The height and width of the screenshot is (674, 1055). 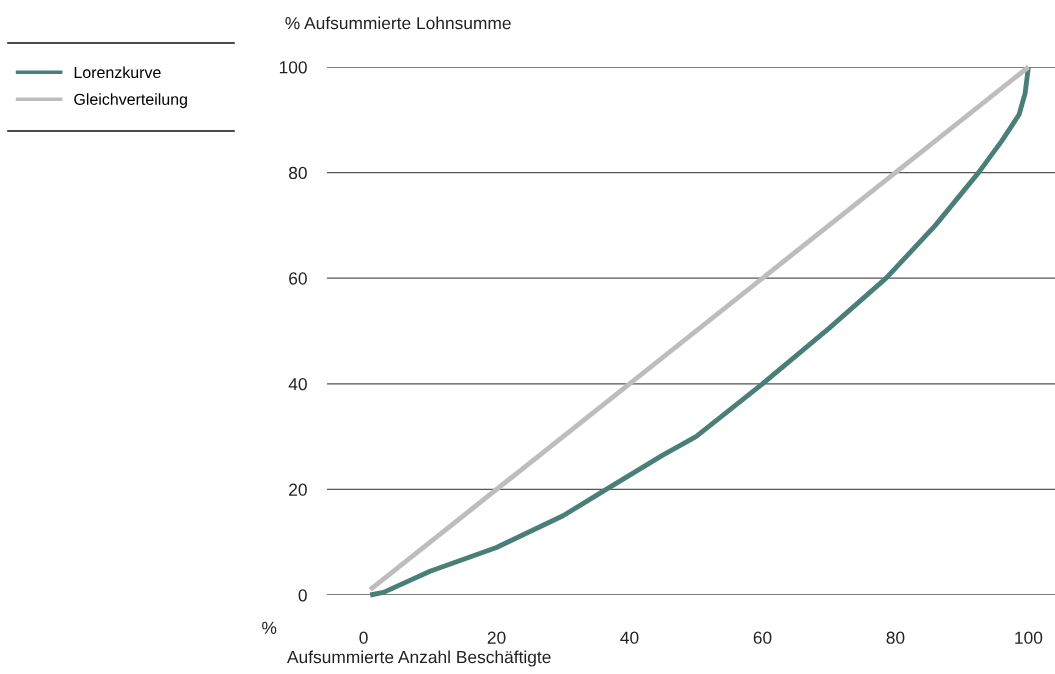 What do you see at coordinates (130, 101) in the screenshot?
I see `legend-label: Gleichverteilung` at bounding box center [130, 101].